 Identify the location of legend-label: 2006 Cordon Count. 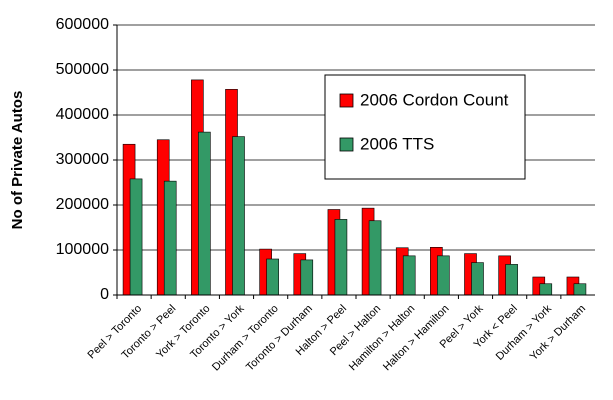
(434, 99).